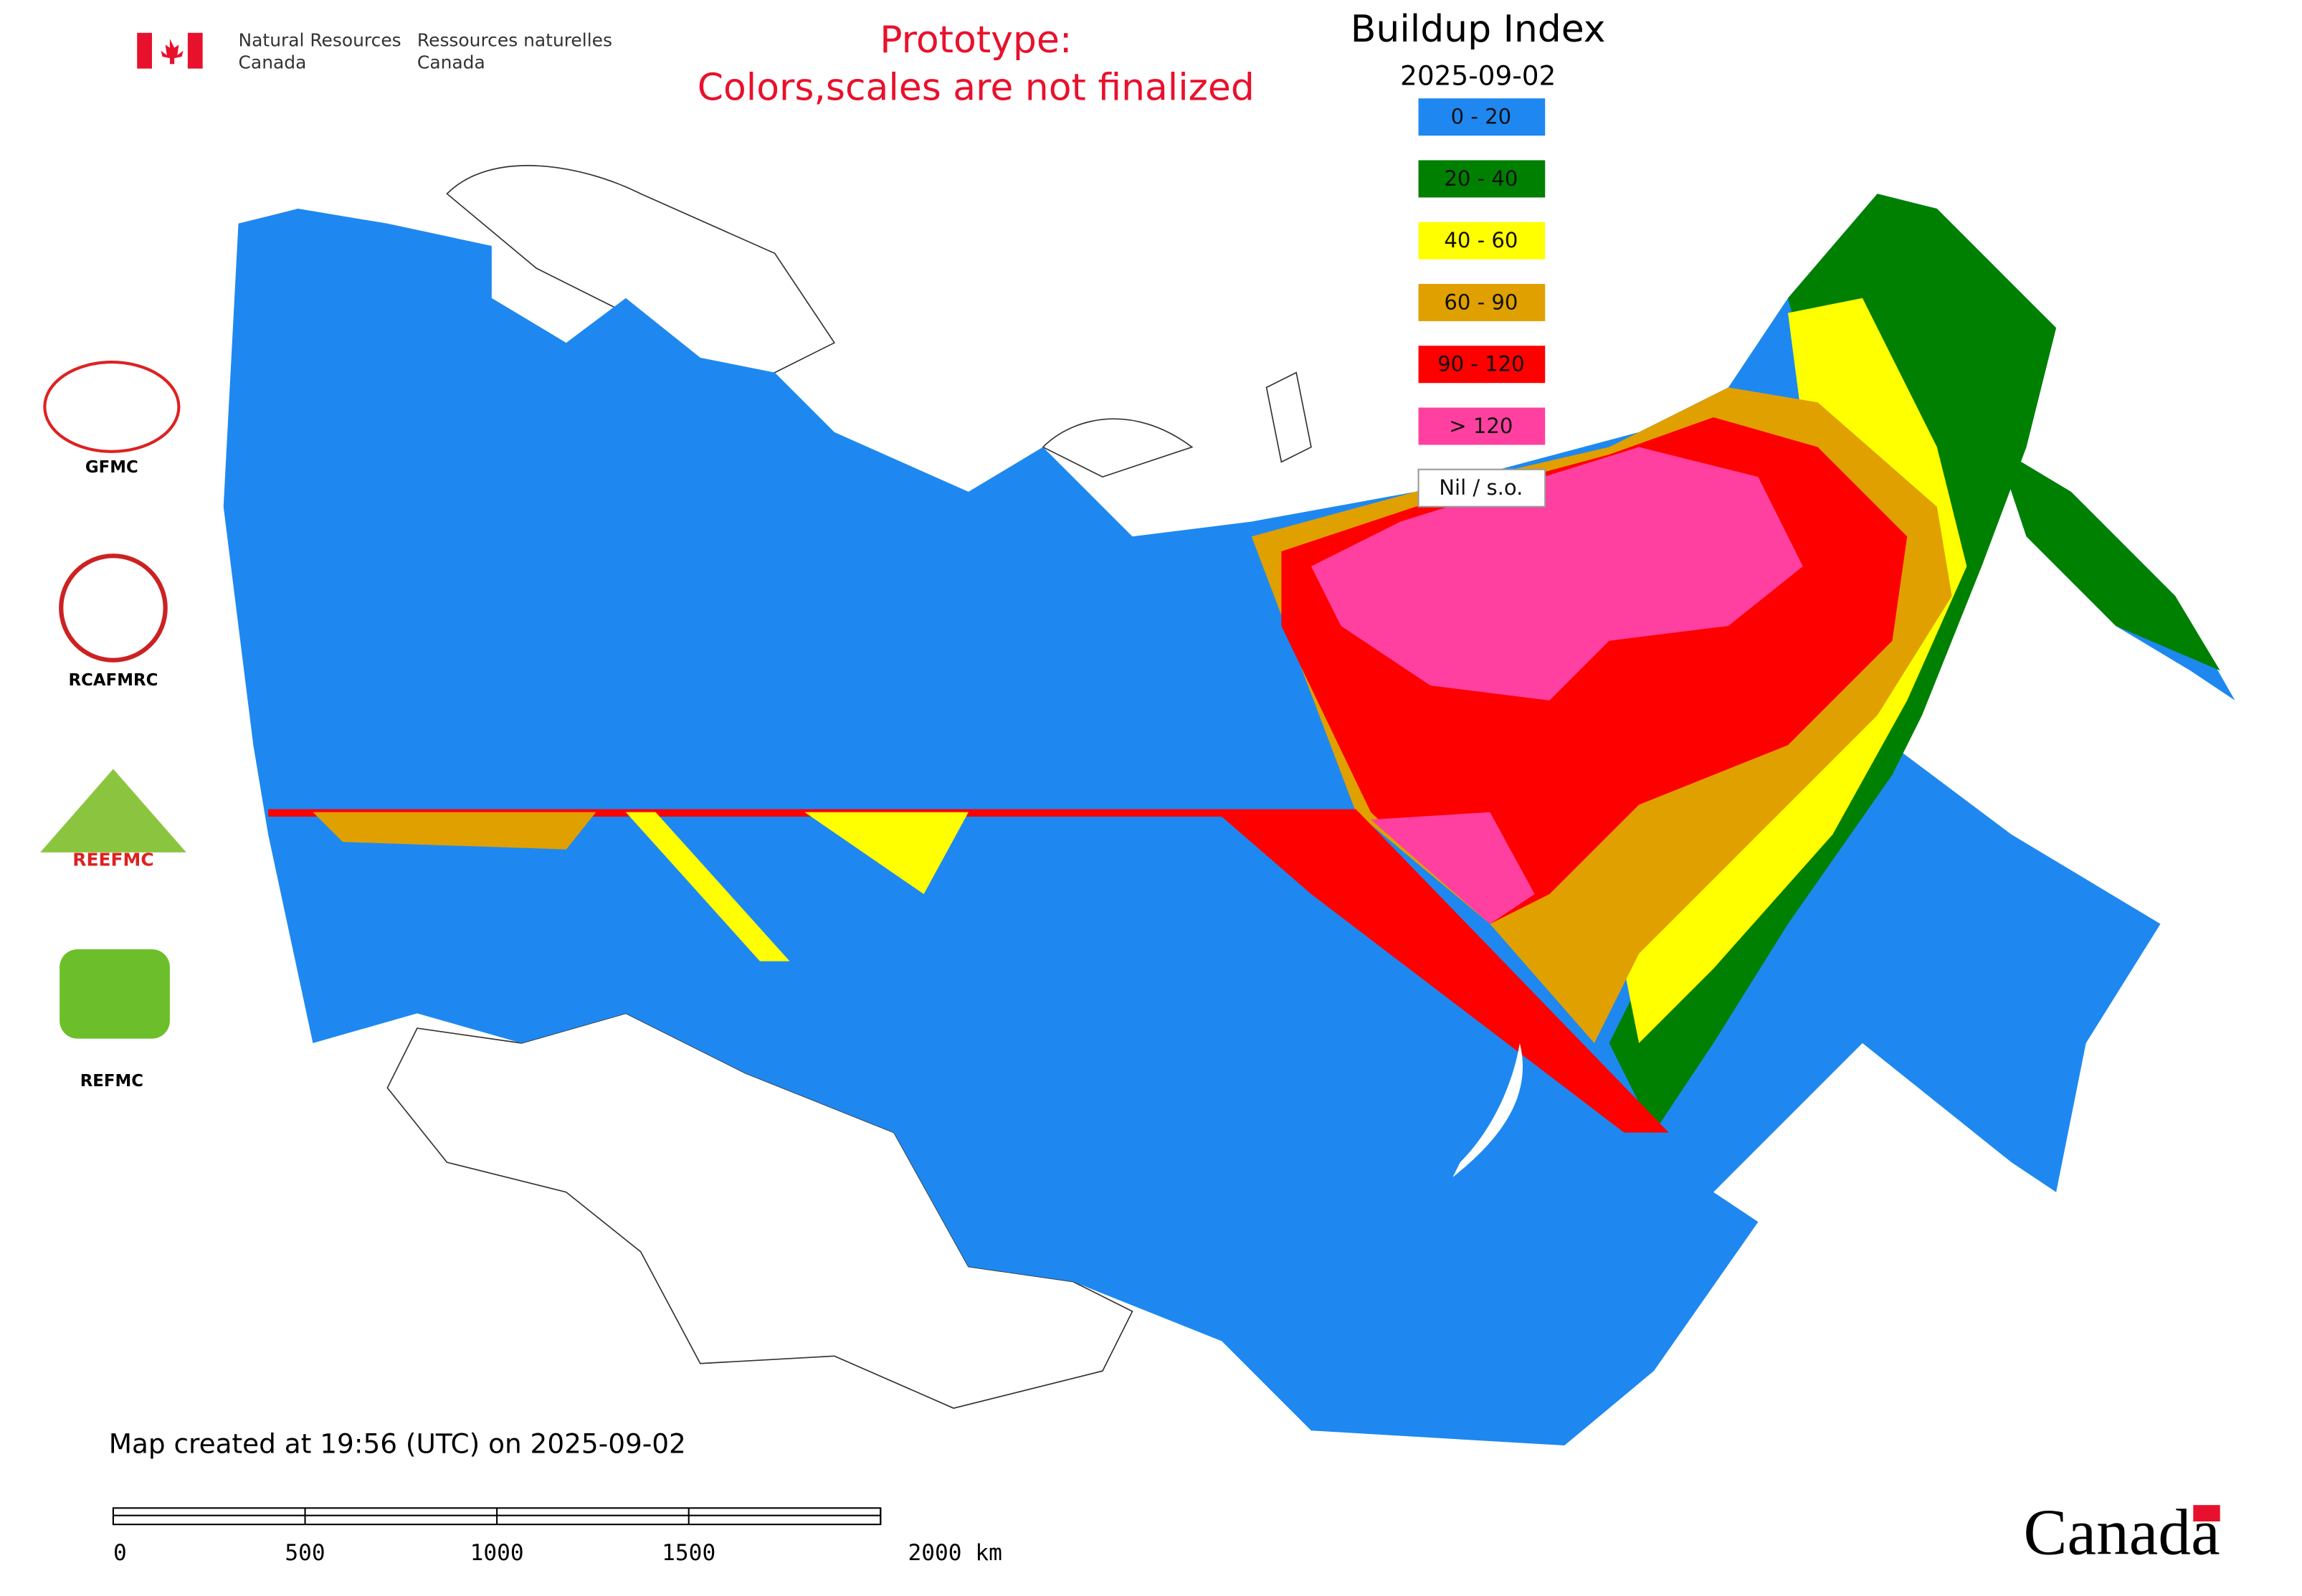 The image size is (2302, 1596). What do you see at coordinates (557, 1536) in the screenshot?
I see `scale-bar: 0 500 1000 1500 2000 km` at bounding box center [557, 1536].